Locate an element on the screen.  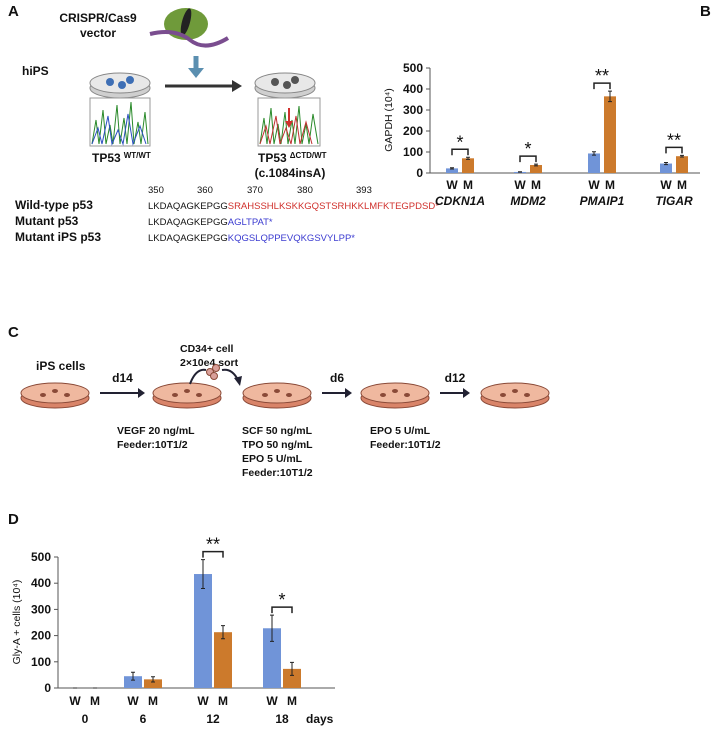
panel-label: A is located at coordinates (13, 11).